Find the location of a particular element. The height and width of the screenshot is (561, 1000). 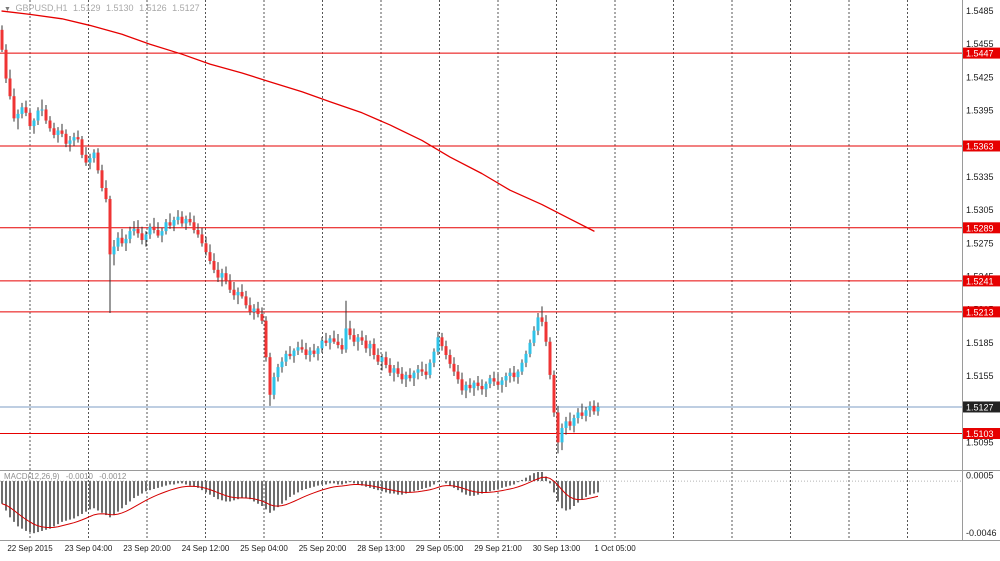

price-level-badge-text: 1.5447 is located at coordinates (980, 54).